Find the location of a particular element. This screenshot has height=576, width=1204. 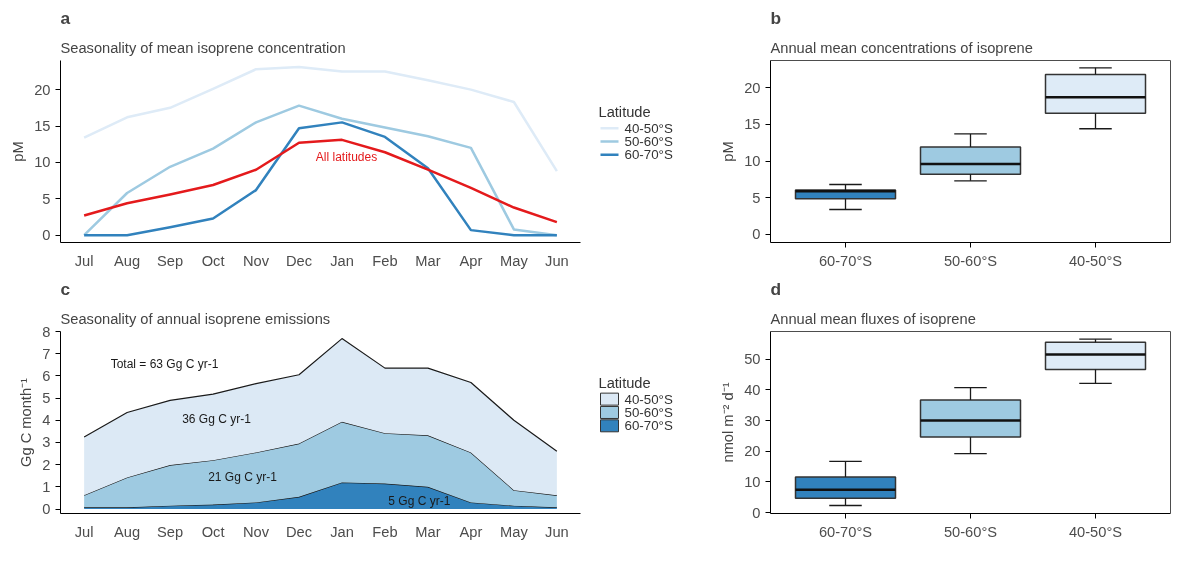

chart-title: b is located at coordinates (776, 17).